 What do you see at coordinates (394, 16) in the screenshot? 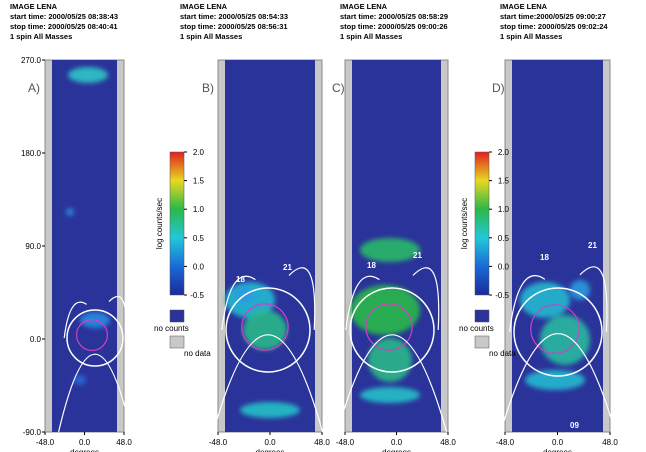
I see `header-line: start time: 2000/05/25 08:58:29` at bounding box center [394, 16].